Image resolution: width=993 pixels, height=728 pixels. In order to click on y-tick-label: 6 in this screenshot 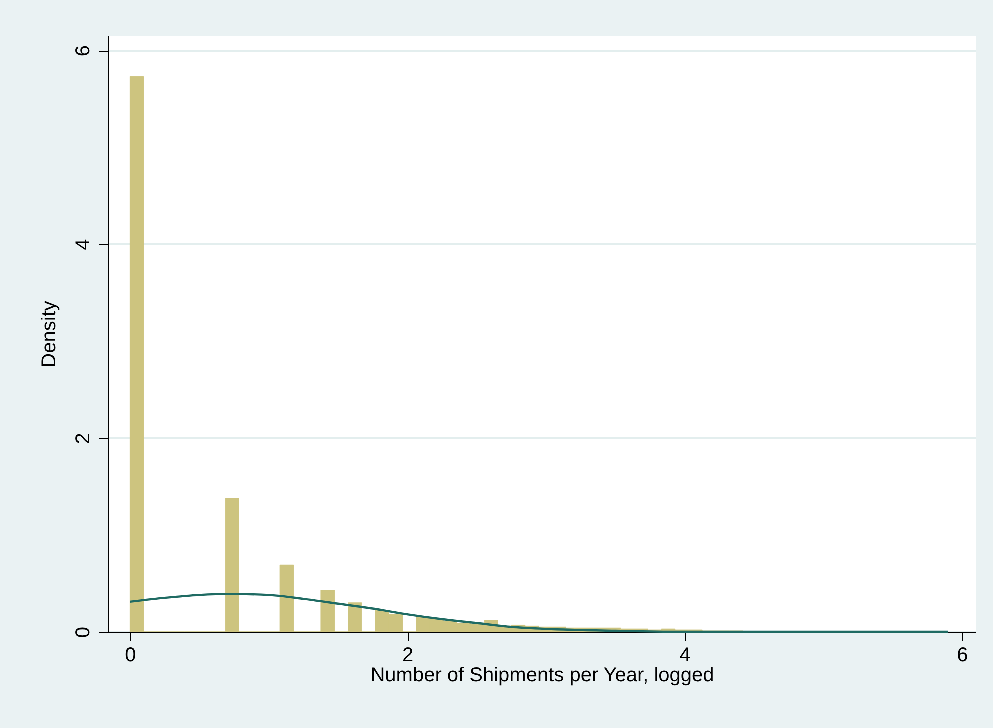, I will do `click(83, 51)`.